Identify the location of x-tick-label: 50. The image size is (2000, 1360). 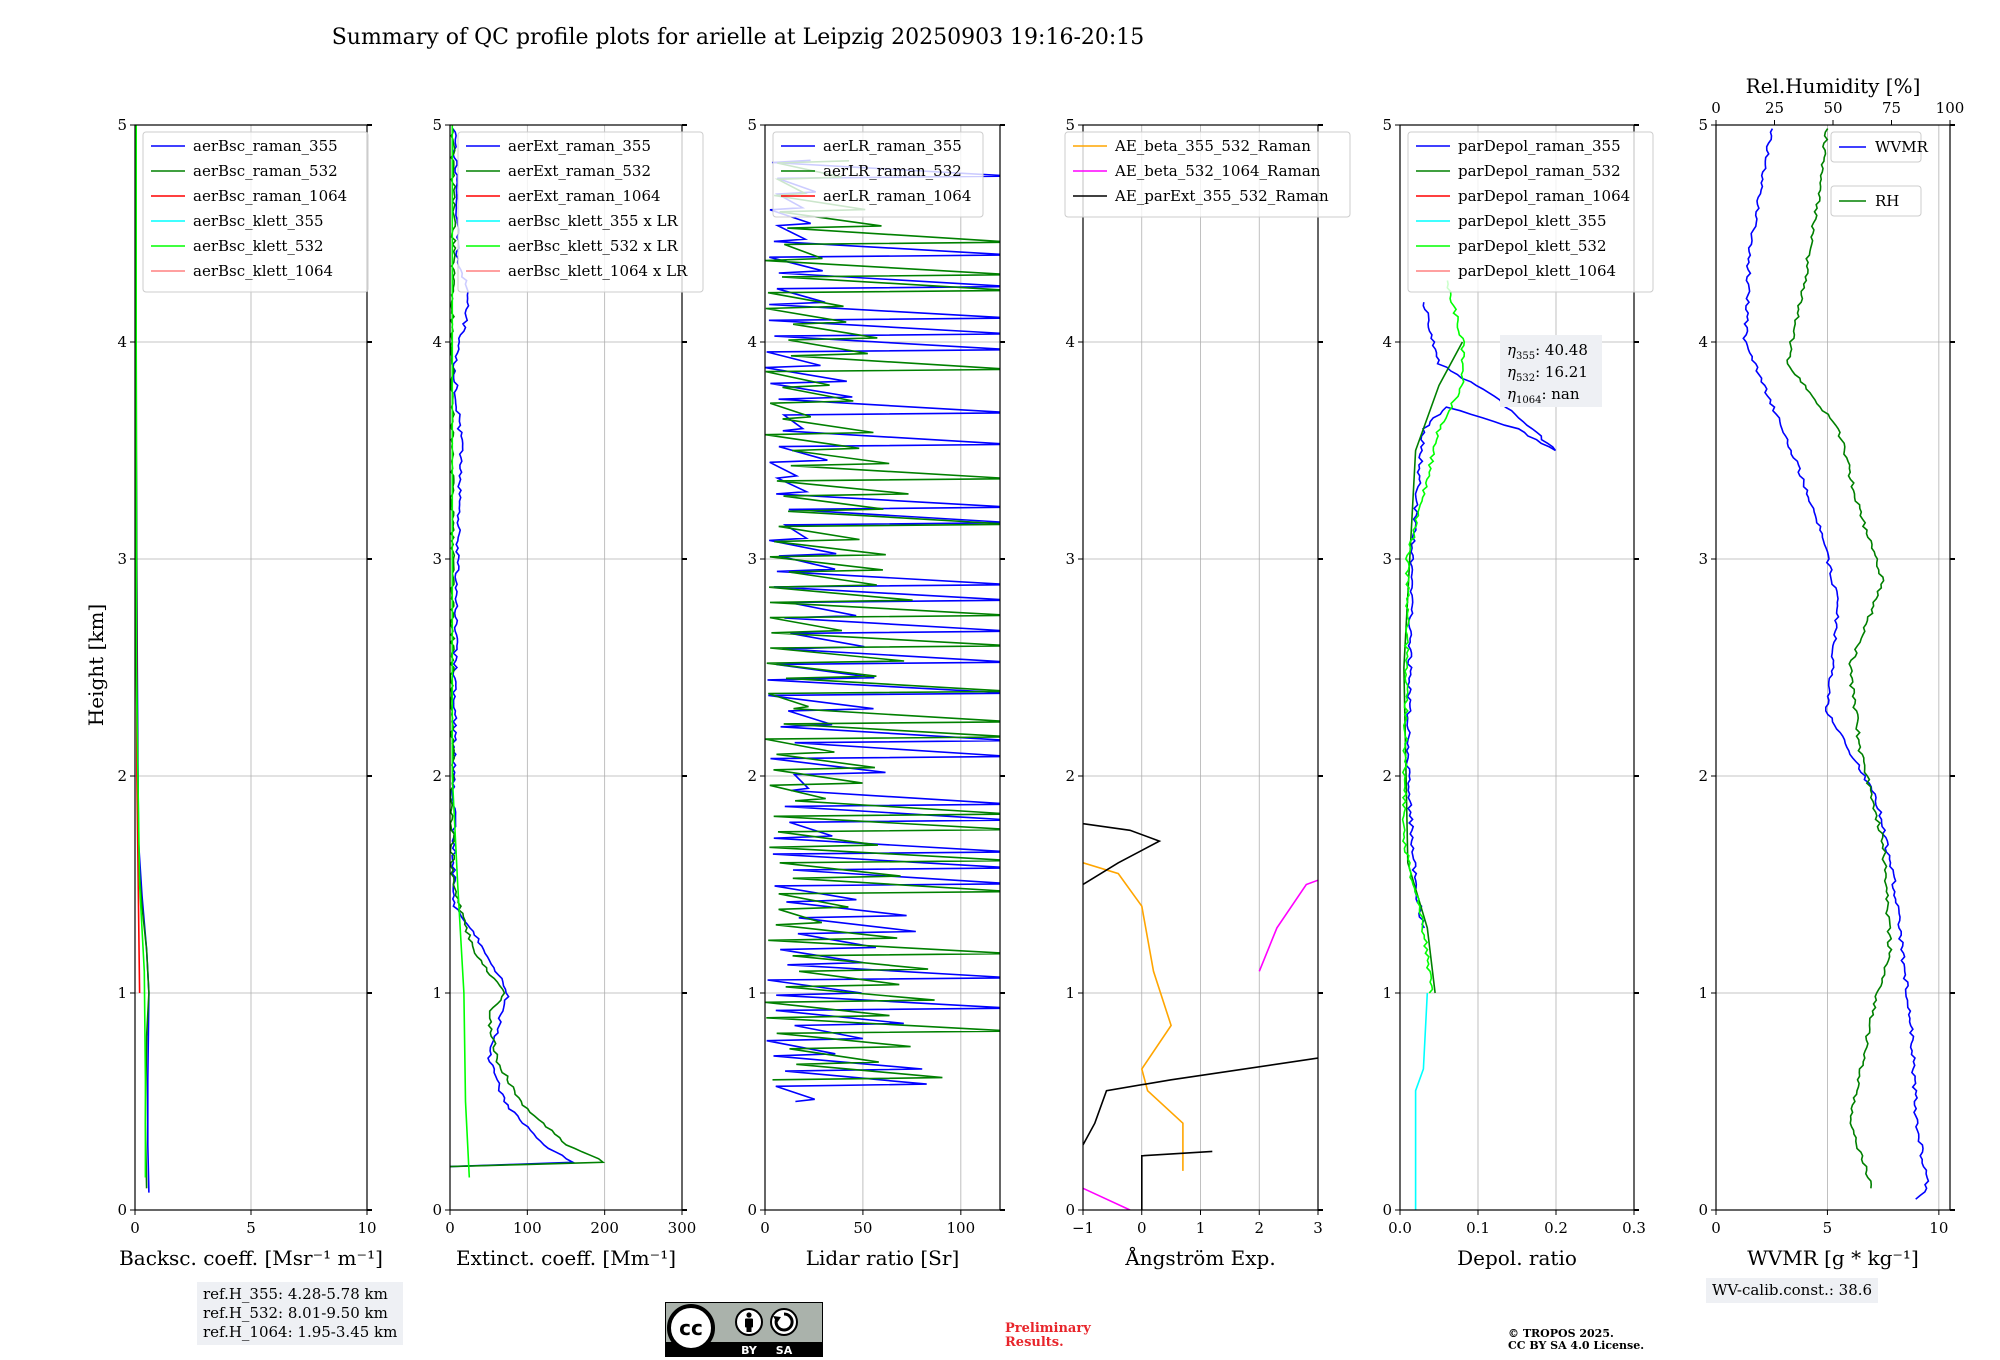
(862, 1228).